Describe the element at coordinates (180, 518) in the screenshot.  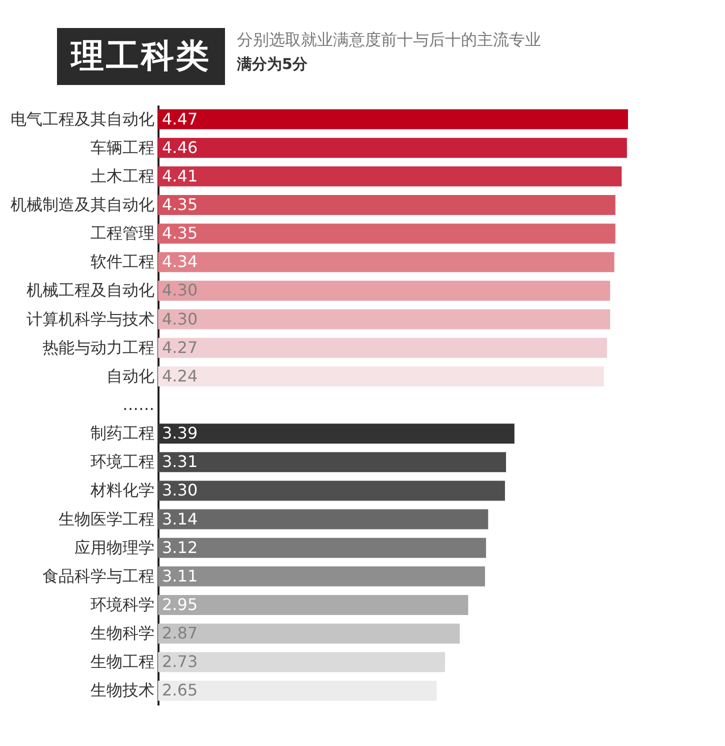
I see `data-label: 3.14` at that location.